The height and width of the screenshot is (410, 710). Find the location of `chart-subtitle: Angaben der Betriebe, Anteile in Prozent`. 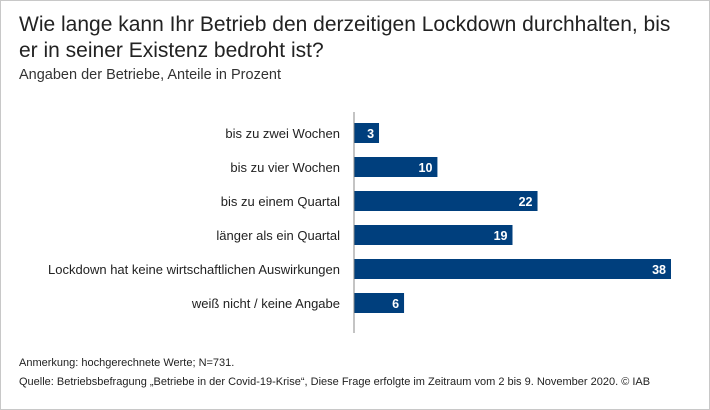

chart-subtitle: Angaben der Betriebe, Anteile in Prozent is located at coordinates (150, 75).